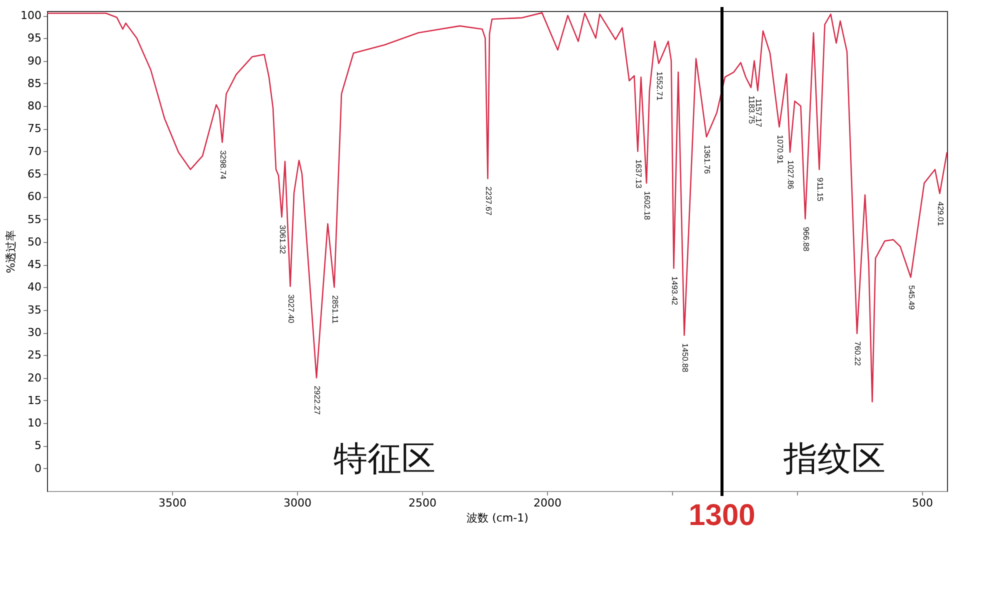 The height and width of the screenshot is (592, 999). Describe the element at coordinates (647, 206) in the screenshot. I see `annotation: 1602.18` at that location.